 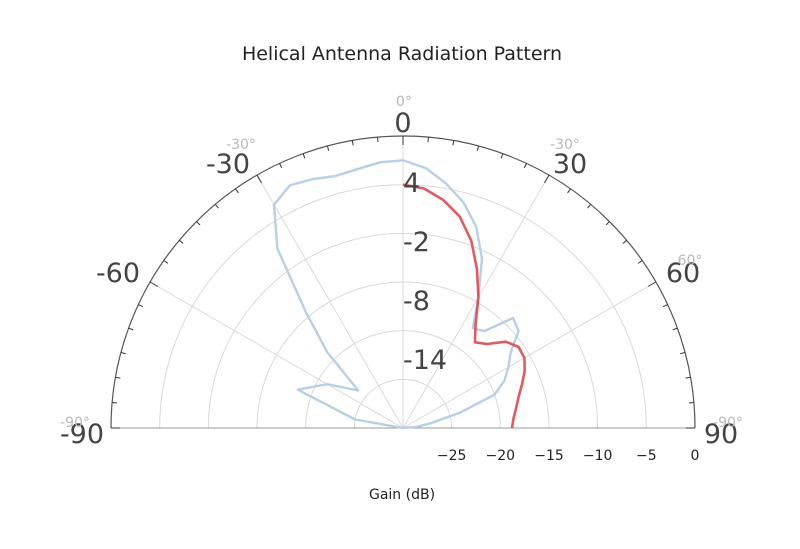 What do you see at coordinates (402, 123) in the screenshot?
I see `angle-label: 0` at bounding box center [402, 123].